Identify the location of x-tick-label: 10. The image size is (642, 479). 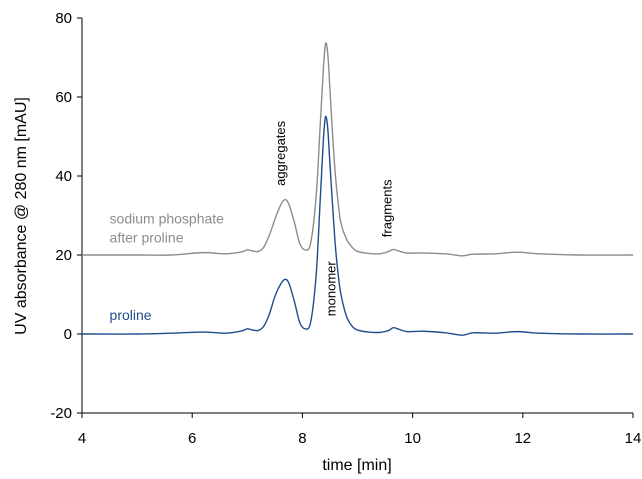
(412, 438).